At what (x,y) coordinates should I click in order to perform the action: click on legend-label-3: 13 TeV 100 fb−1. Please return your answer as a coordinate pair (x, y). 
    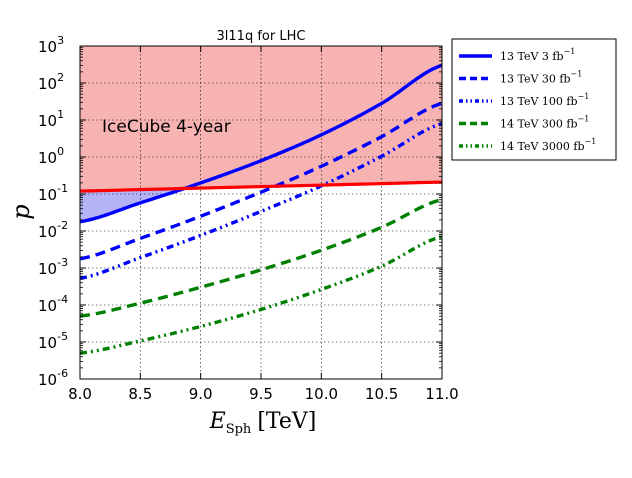
    Looking at the image, I should click on (544, 100).